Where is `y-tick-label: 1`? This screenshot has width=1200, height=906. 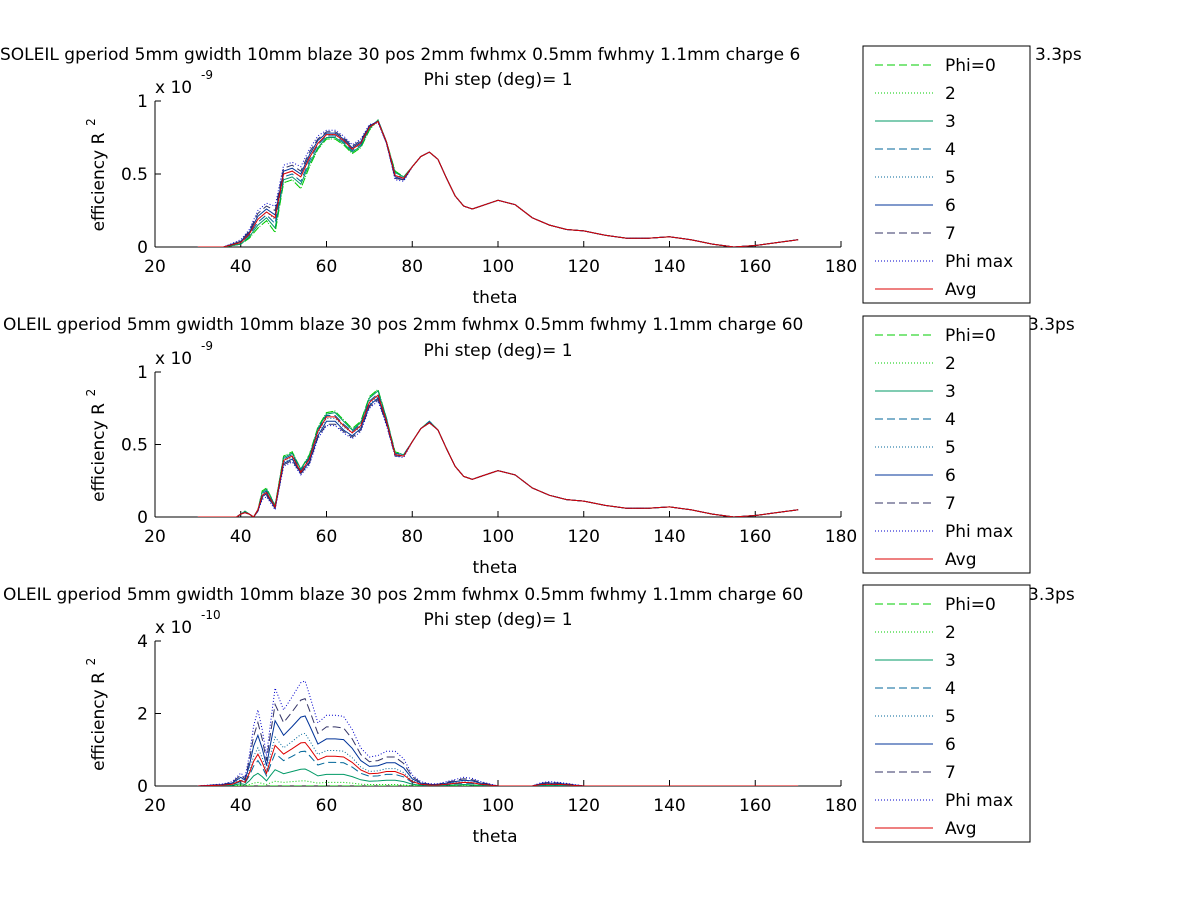
y-tick-label: 1 is located at coordinates (142, 102).